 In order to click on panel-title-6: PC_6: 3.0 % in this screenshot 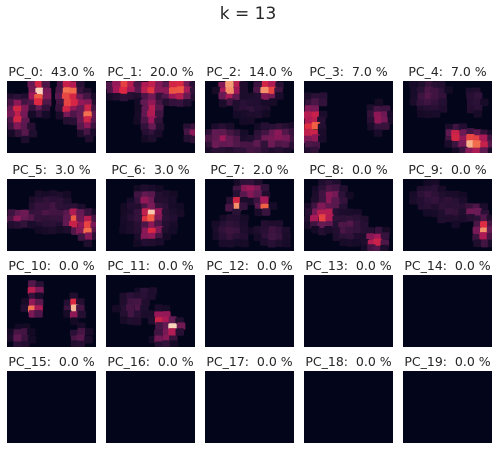, I will do `click(150, 169)`.